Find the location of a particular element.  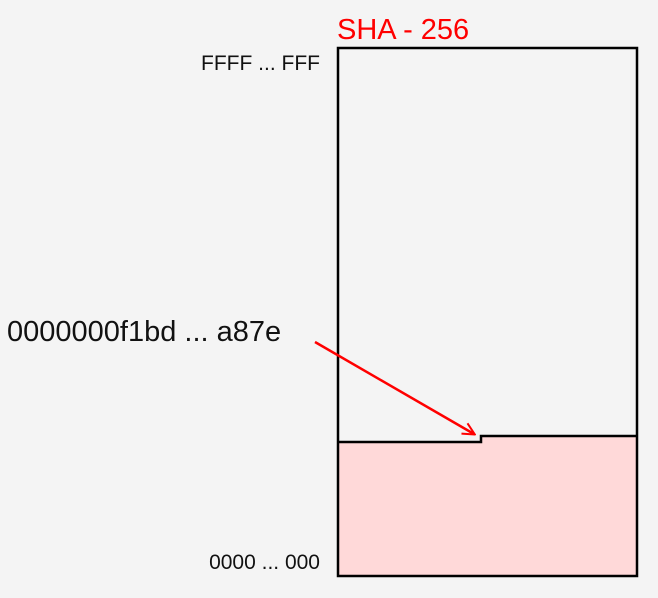

pointer-arrow is located at coordinates (394, 387).